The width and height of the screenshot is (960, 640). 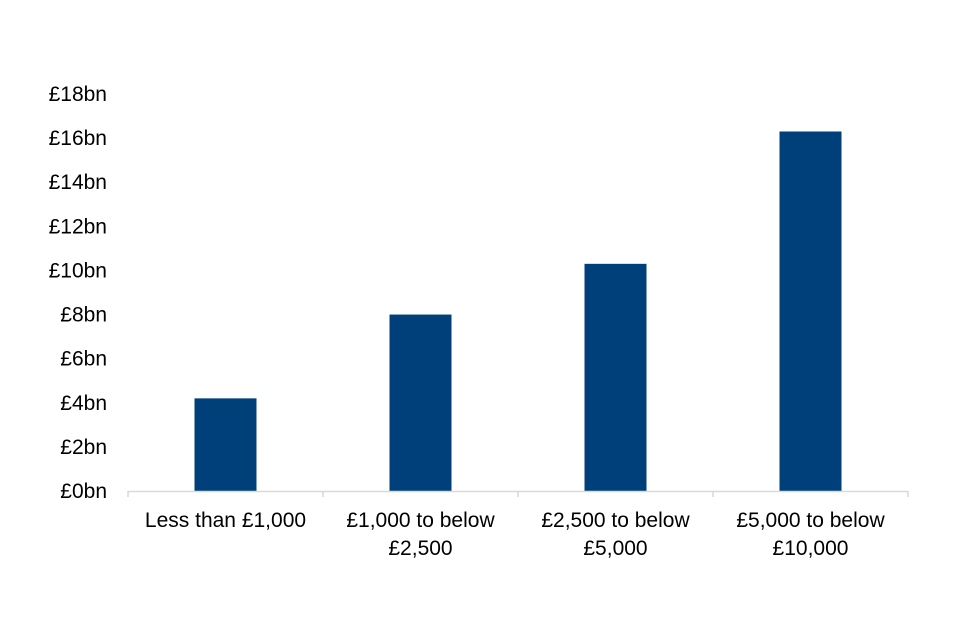 What do you see at coordinates (83, 403) in the screenshot?
I see `y-tick-label: £4bn` at bounding box center [83, 403].